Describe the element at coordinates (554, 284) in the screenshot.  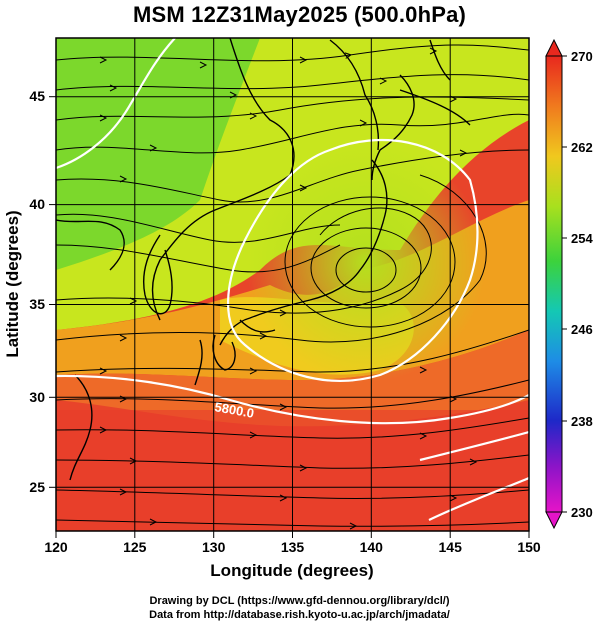
I see `colorbar-scale` at that location.